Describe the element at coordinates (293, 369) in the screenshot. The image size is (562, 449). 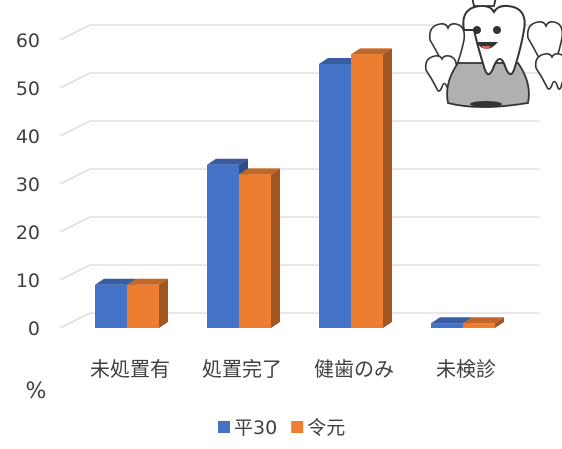
I see `x-axis-ticks: 未処置有 処置完了 健歯のみ 未検診` at that location.